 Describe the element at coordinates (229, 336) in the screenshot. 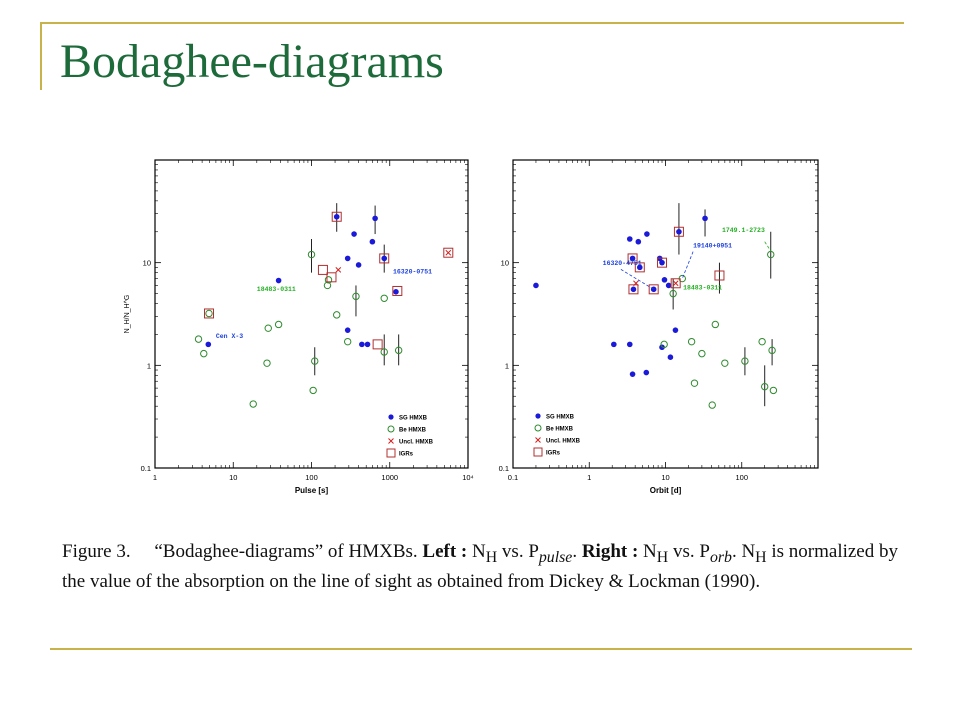

I see `annotation-label: Cen X-3` at that location.